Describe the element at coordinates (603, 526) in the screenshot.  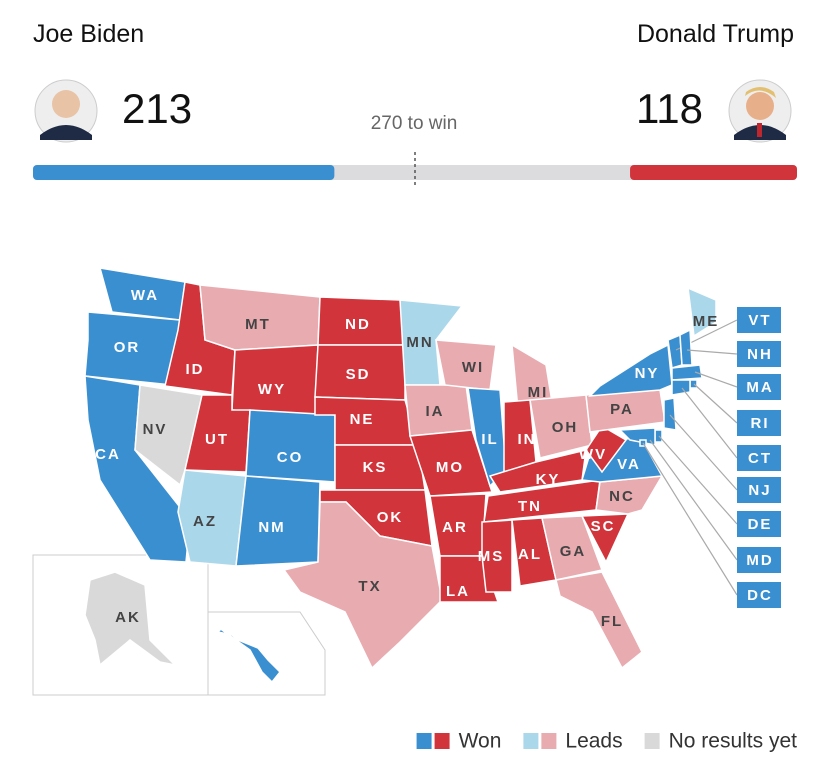
I see `state-label: SC` at that location.